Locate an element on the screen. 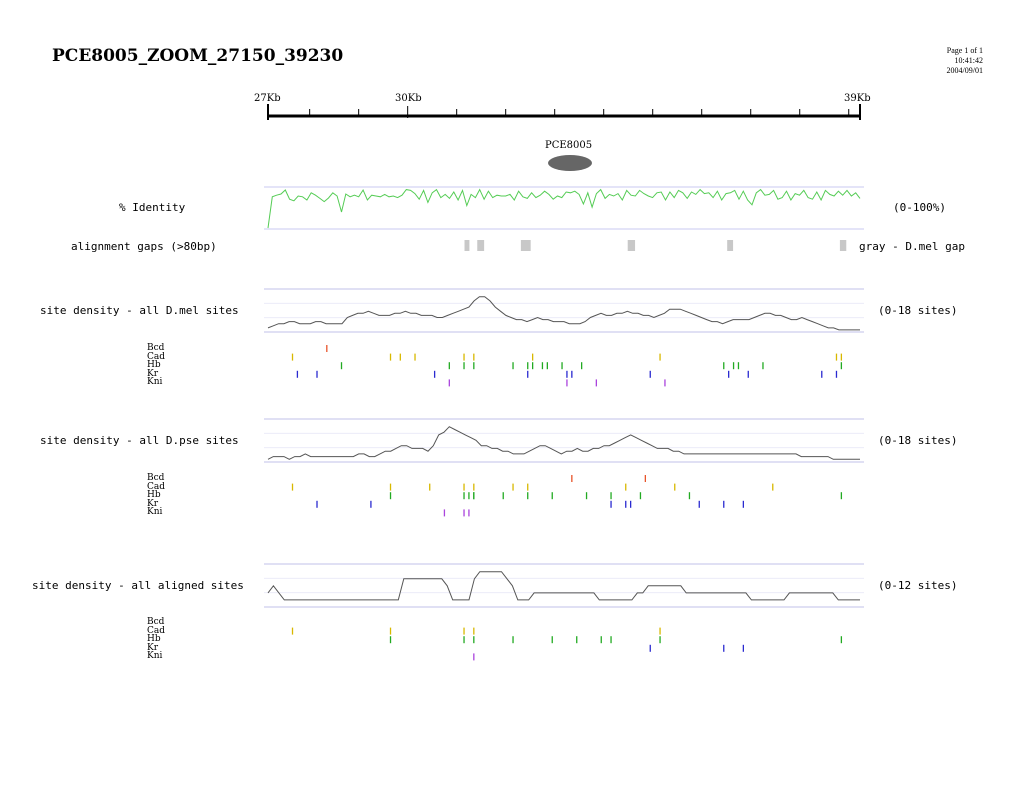 The image size is (1035, 800). page-date: 2004/09/01 is located at coordinates (964, 70).